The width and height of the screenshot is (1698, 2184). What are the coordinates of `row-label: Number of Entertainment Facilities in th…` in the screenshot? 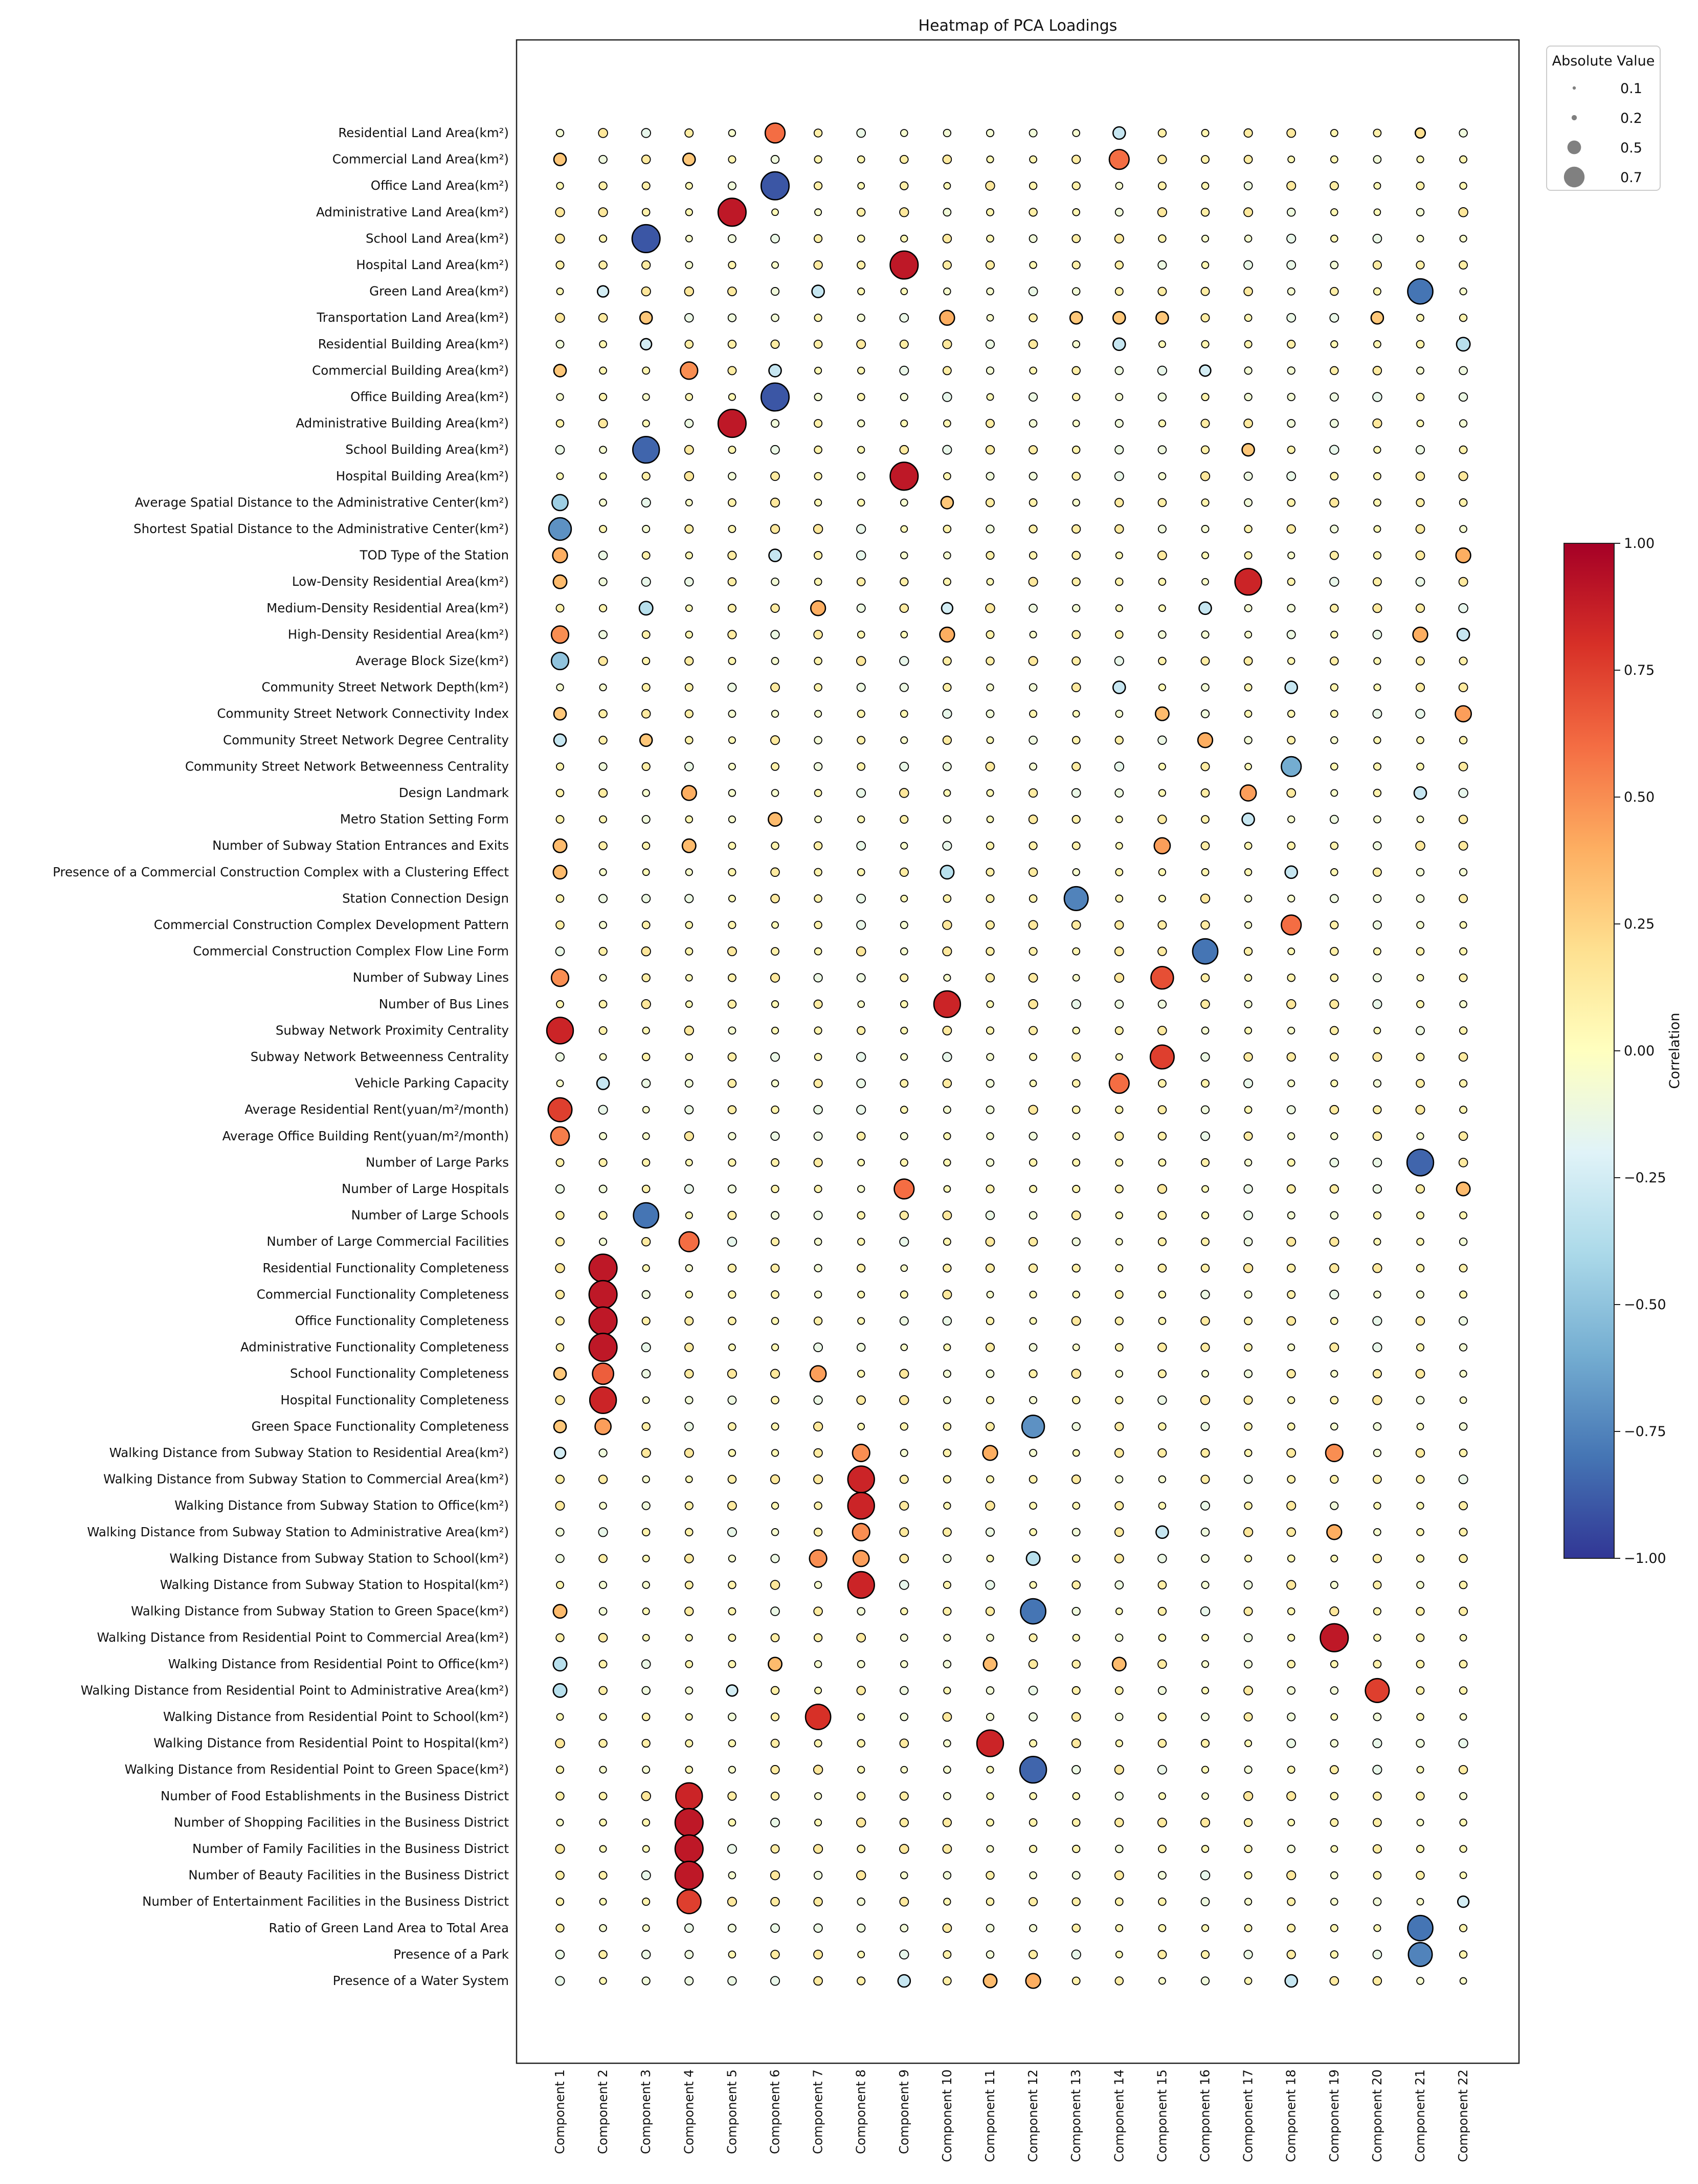 It's located at (325, 1901).